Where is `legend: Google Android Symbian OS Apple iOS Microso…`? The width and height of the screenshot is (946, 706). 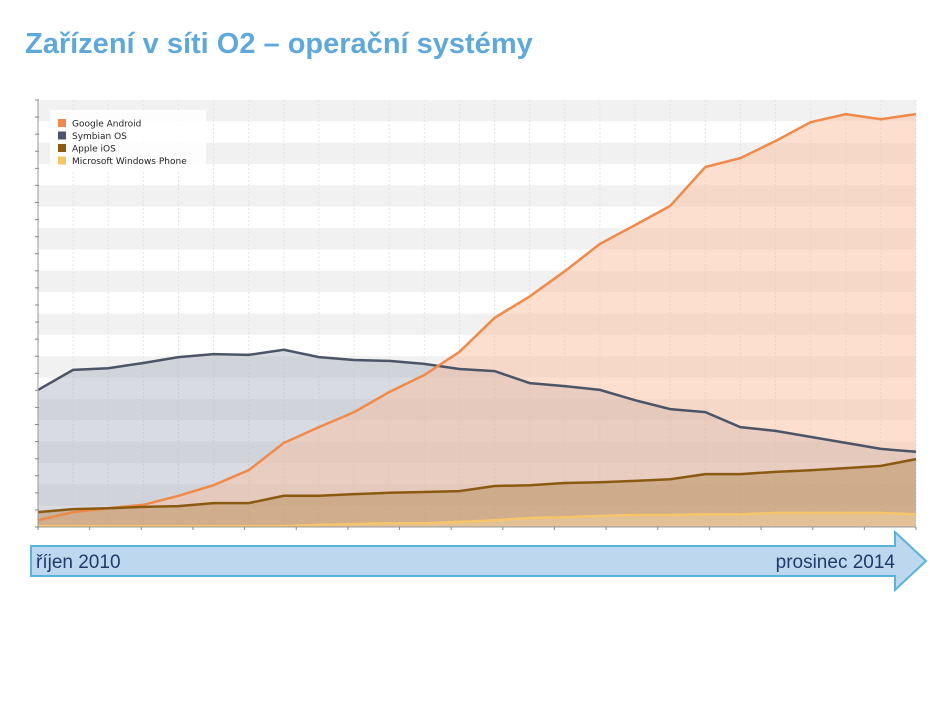 legend: Google Android Symbian OS Apple iOS Microso… is located at coordinates (128, 140).